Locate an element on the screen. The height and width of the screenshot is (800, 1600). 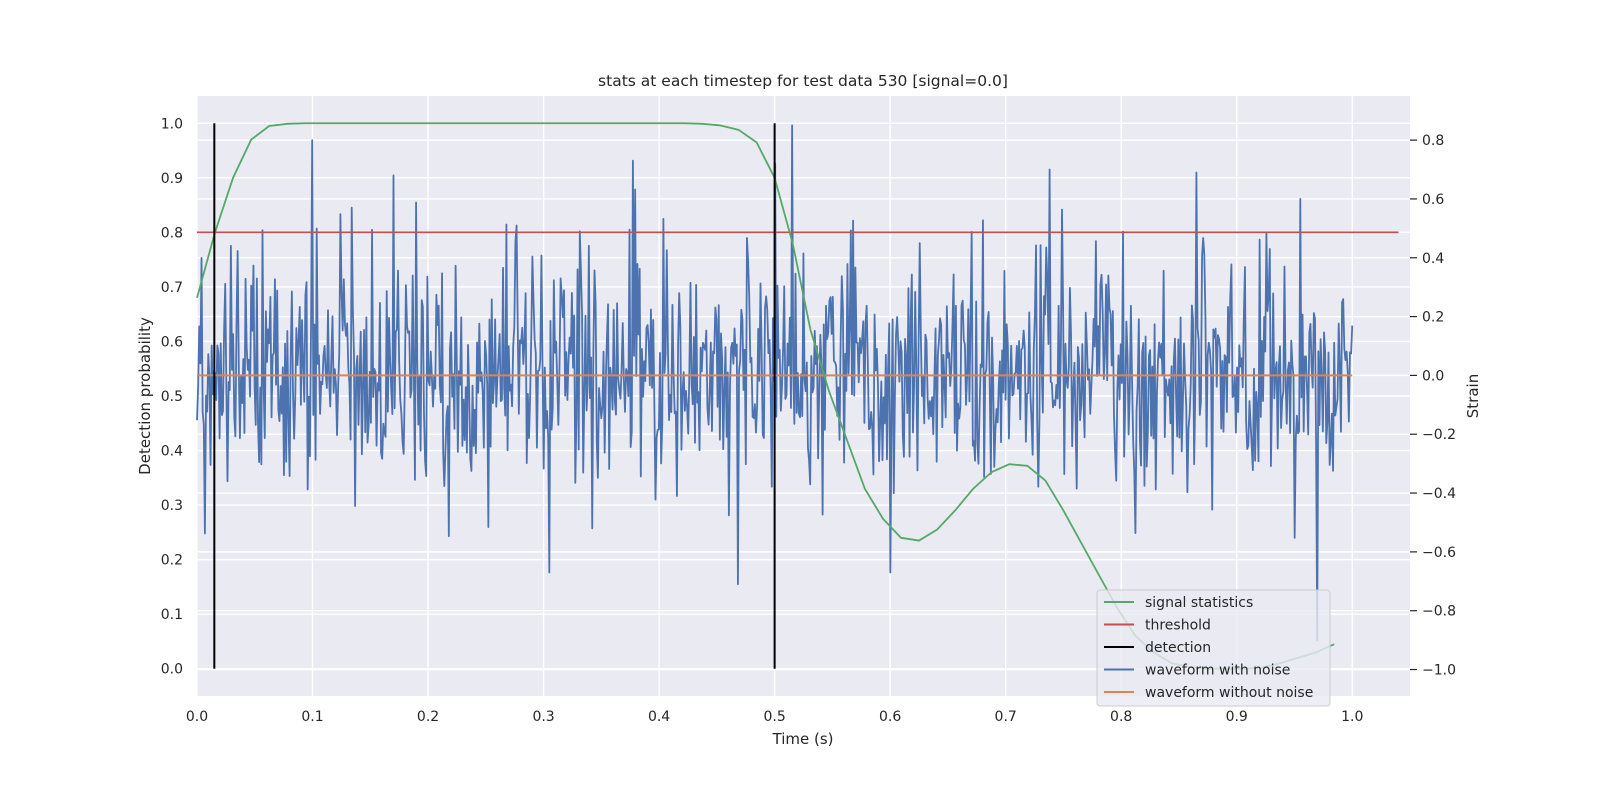
x-tick-label: 0.8 is located at coordinates (1121, 717).